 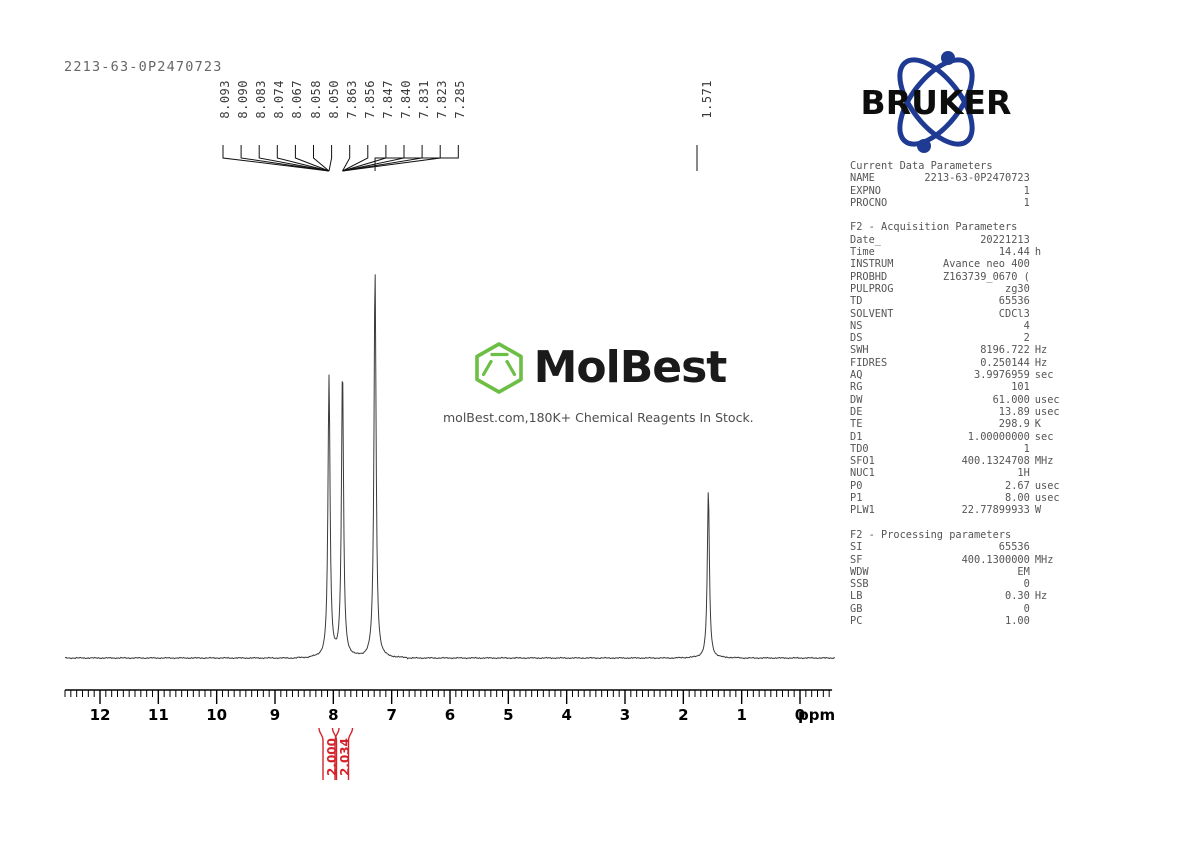 I want to click on param-row: SOLVENT CDCl3, so click(x=960, y=314).